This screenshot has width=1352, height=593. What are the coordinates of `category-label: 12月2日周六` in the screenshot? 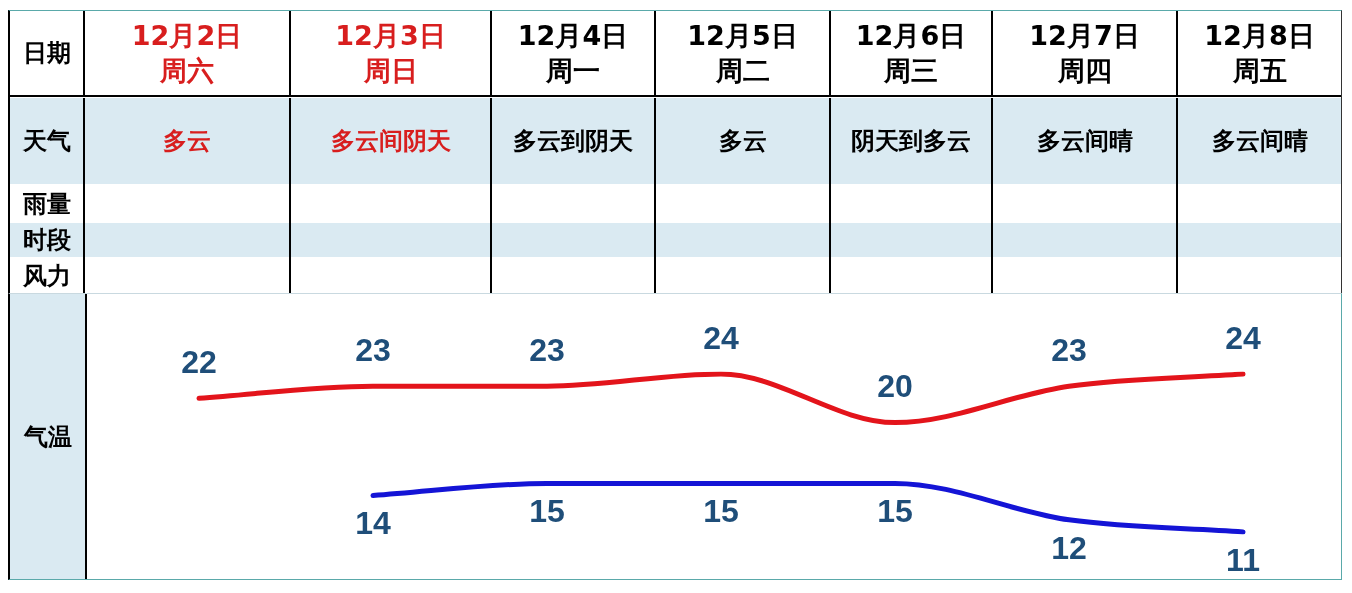 It's located at (187, 53).